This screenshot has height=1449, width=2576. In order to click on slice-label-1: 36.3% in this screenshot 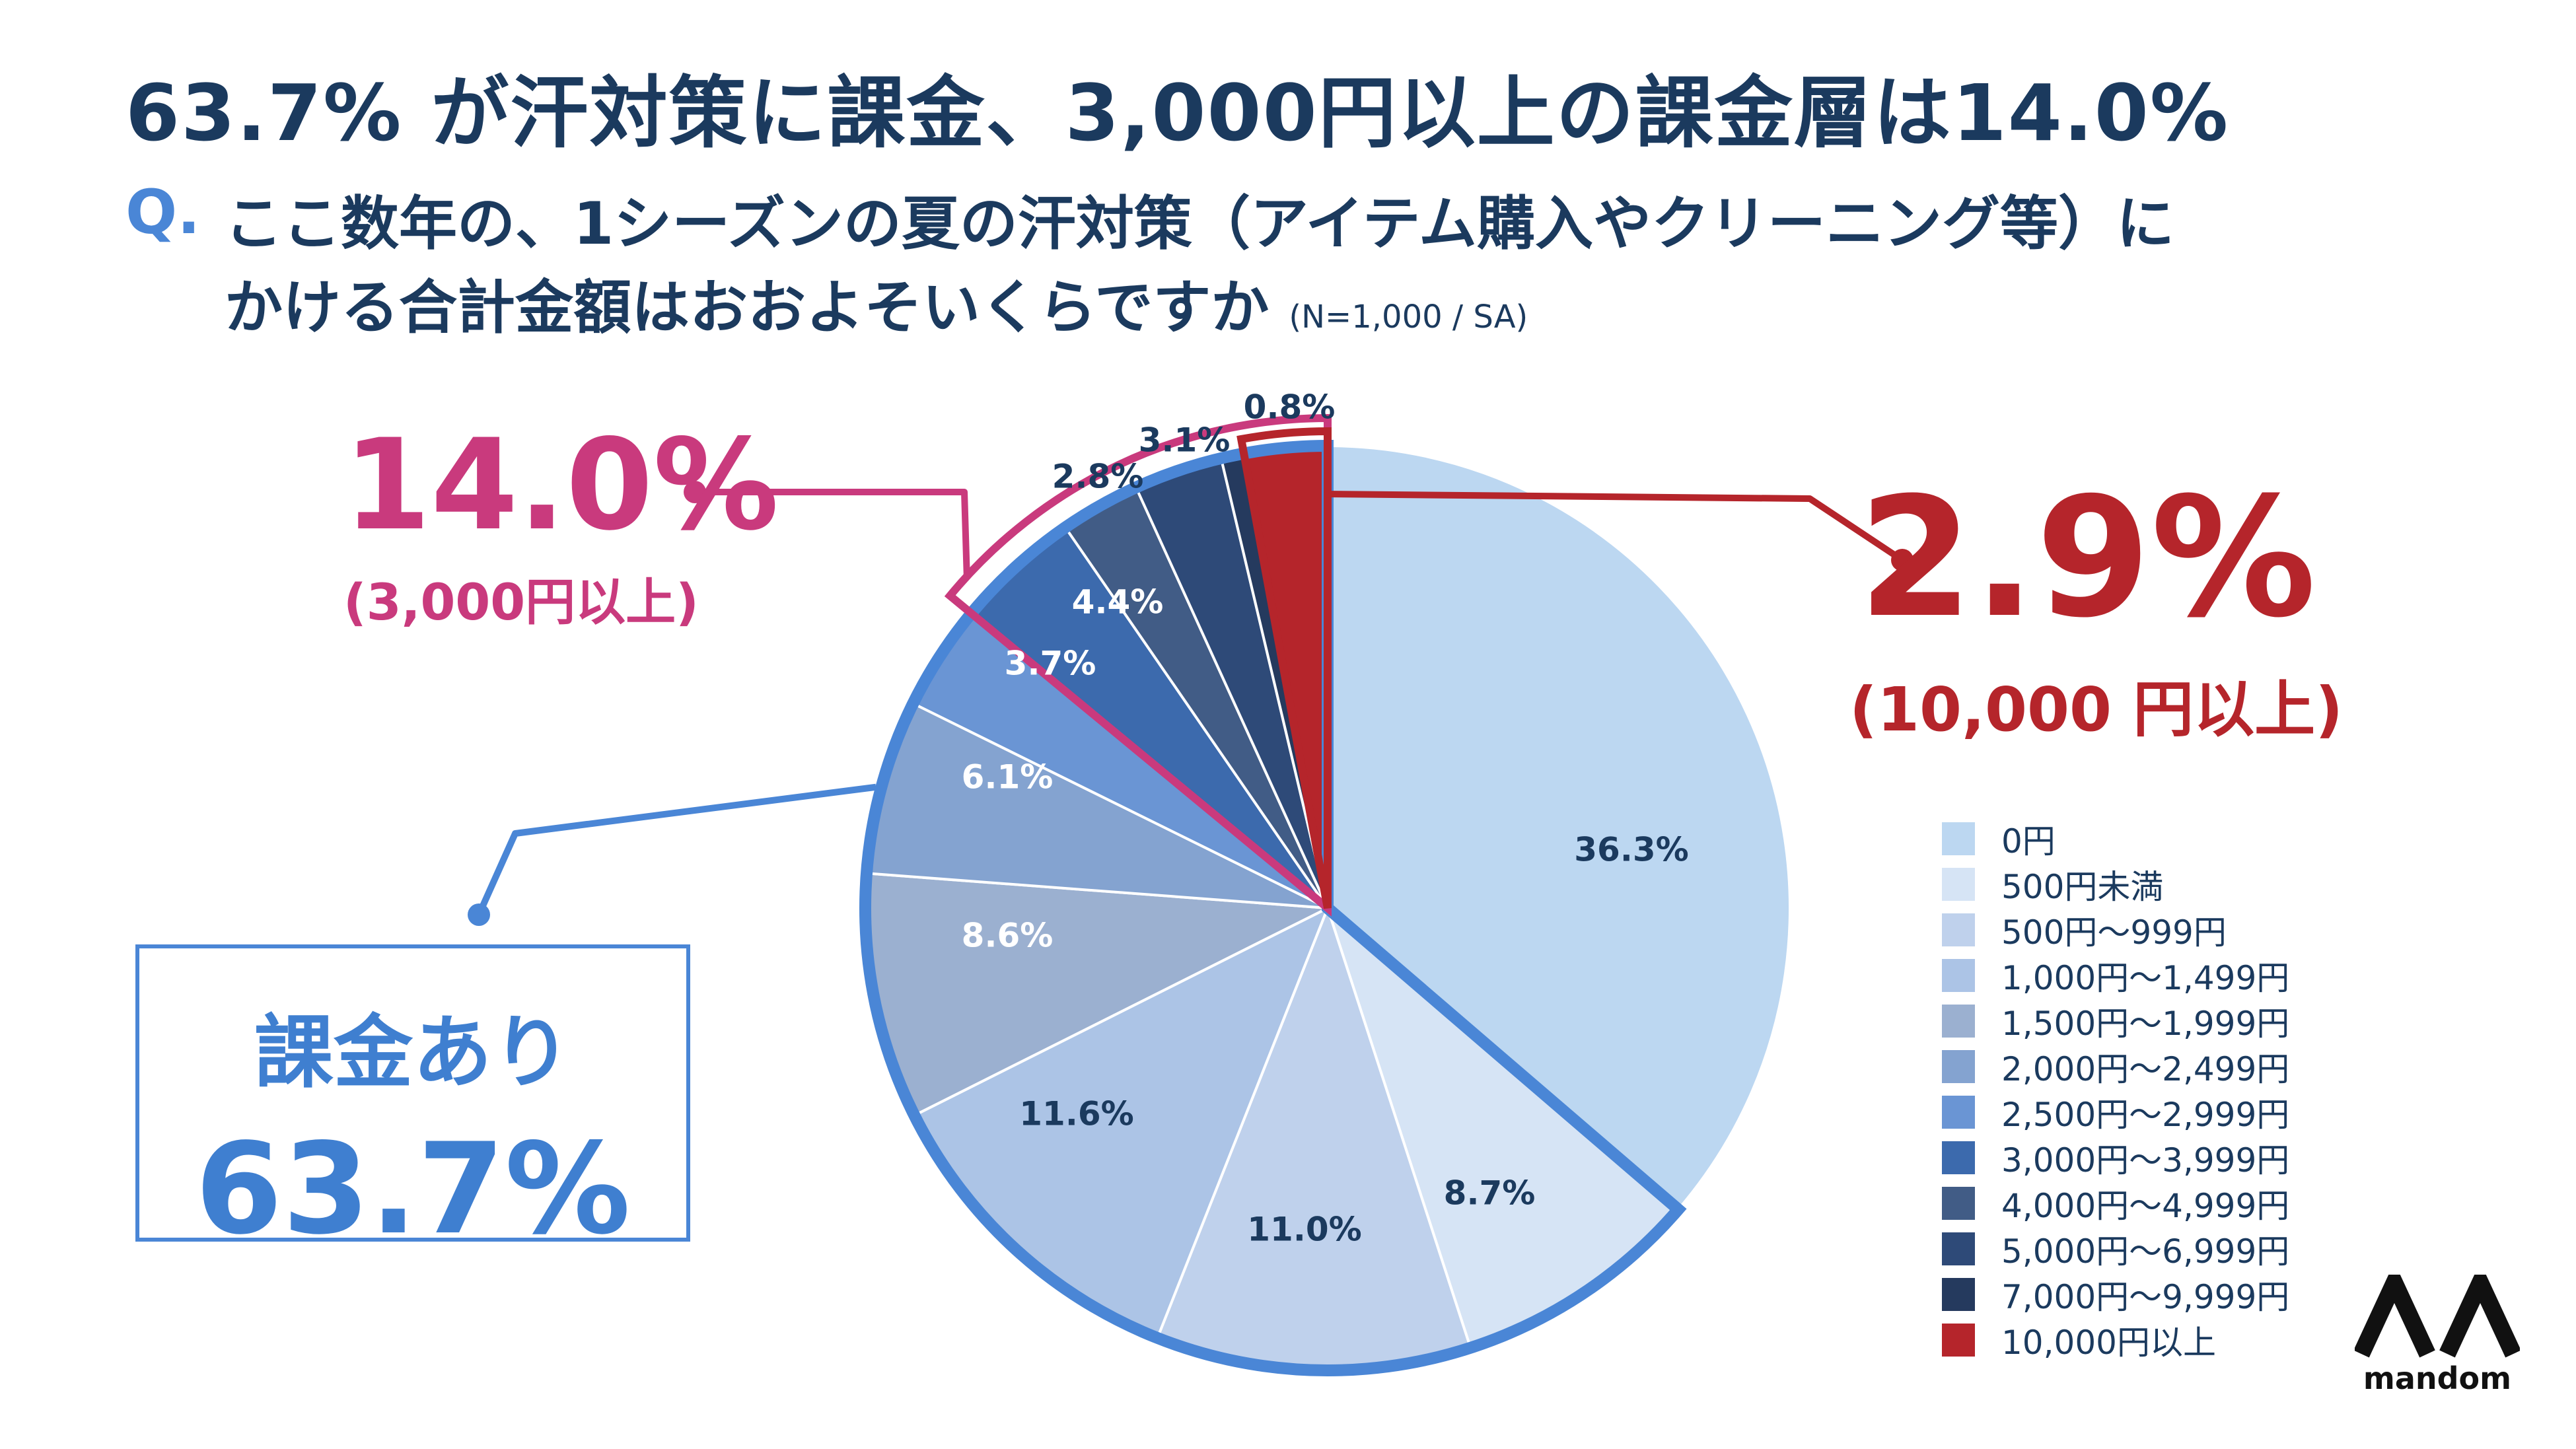, I will do `click(1631, 850)`.